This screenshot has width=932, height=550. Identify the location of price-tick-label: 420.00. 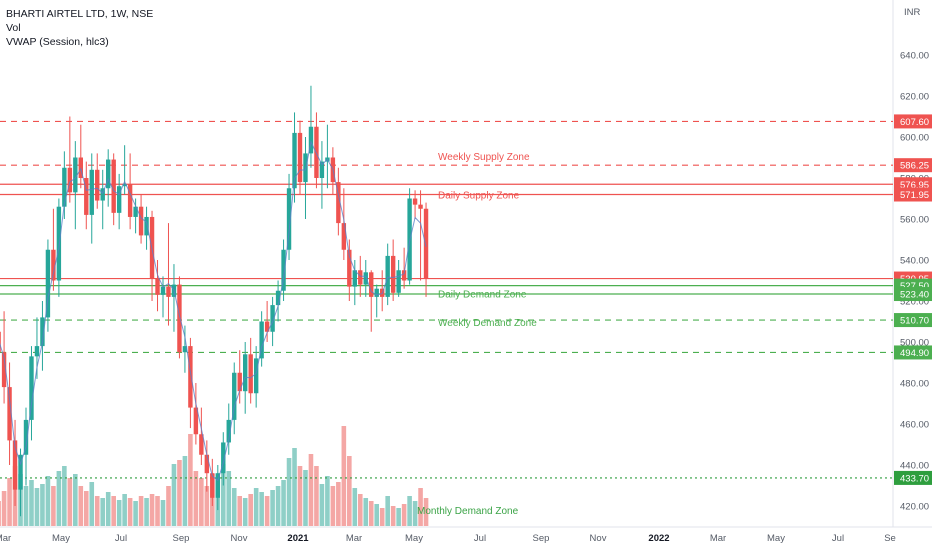
(914, 507).